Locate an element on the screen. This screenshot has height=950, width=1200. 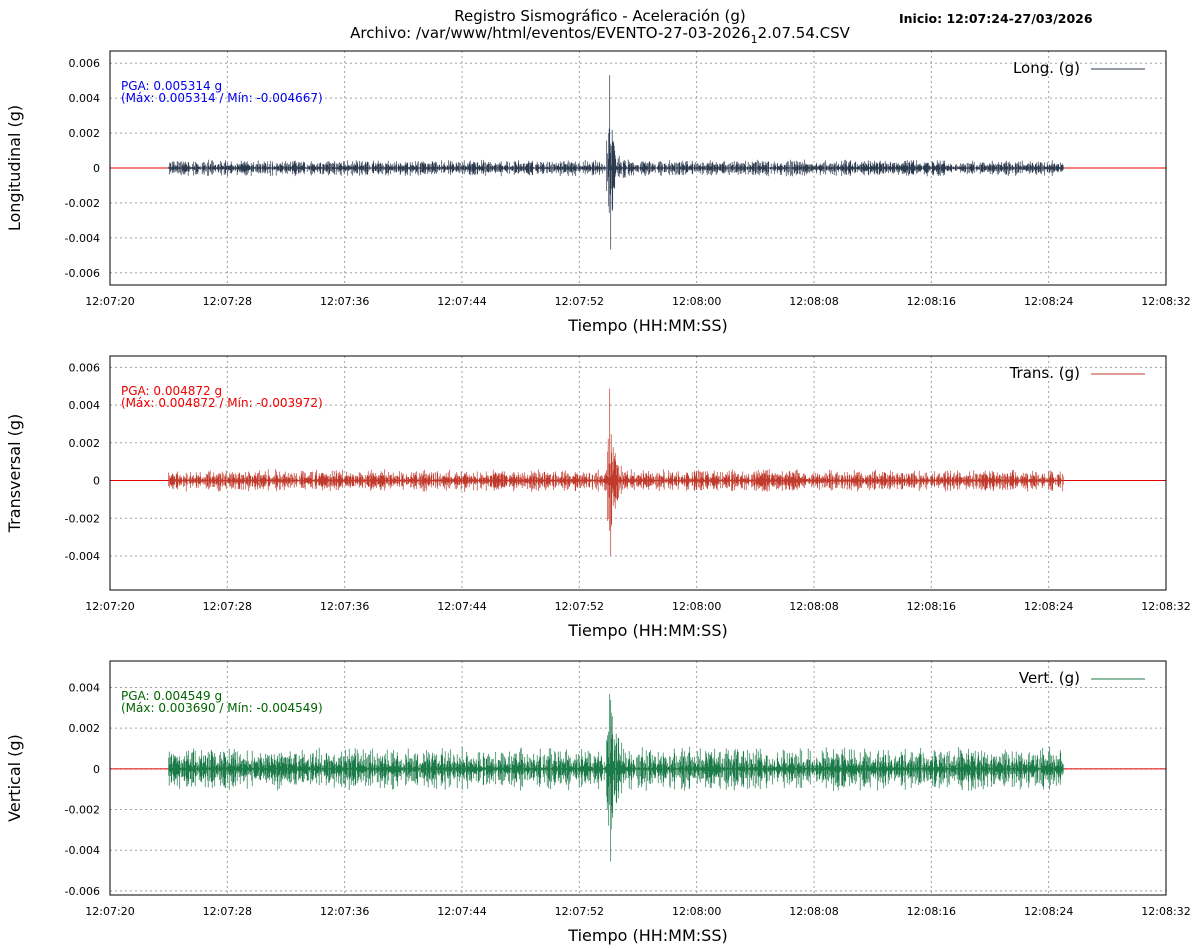
chart-legend: Vert. (g) is located at coordinates (1082, 678).